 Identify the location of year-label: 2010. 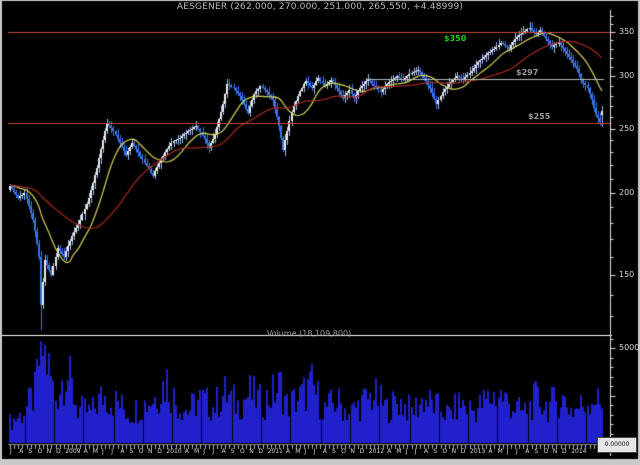
(174, 451).